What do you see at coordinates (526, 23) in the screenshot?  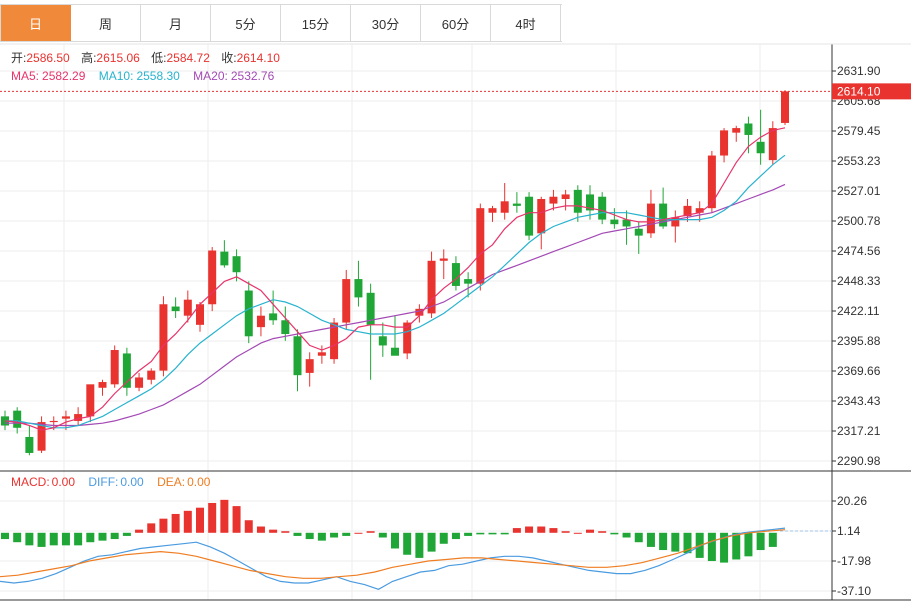 I see `tab-4hour: 4时` at bounding box center [526, 23].